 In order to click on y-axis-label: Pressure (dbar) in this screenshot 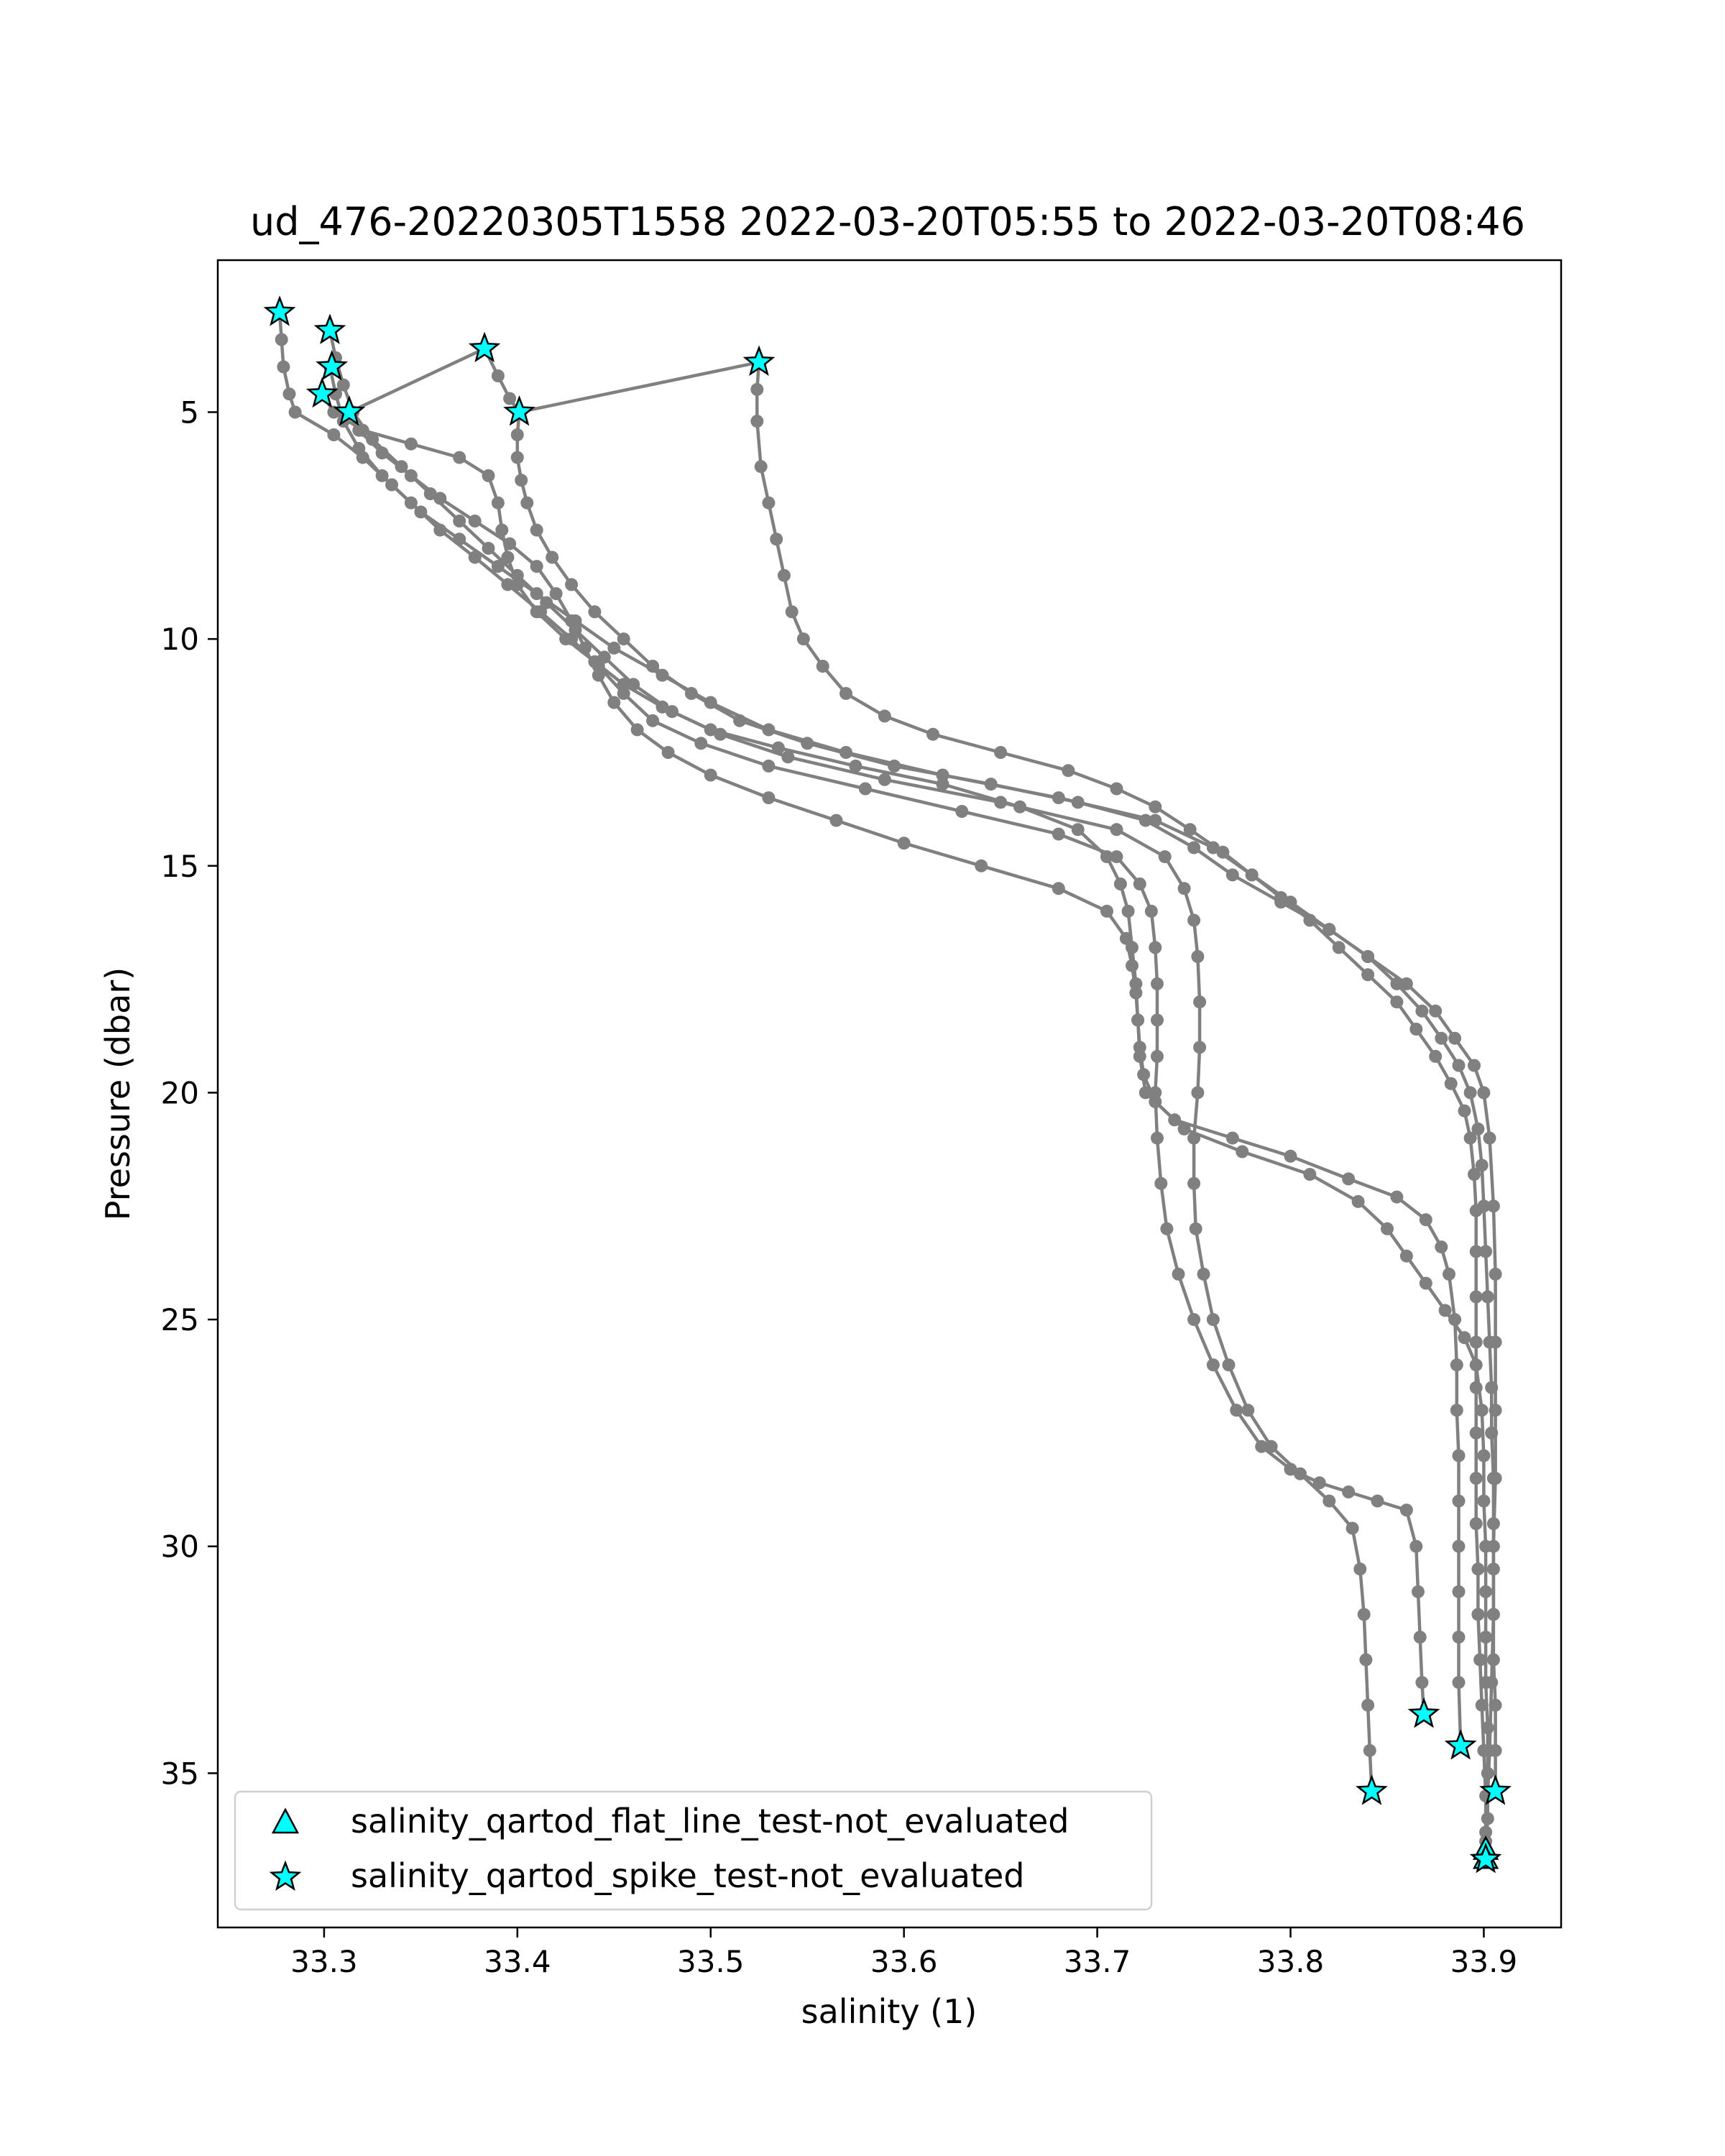, I will do `click(117, 1093)`.